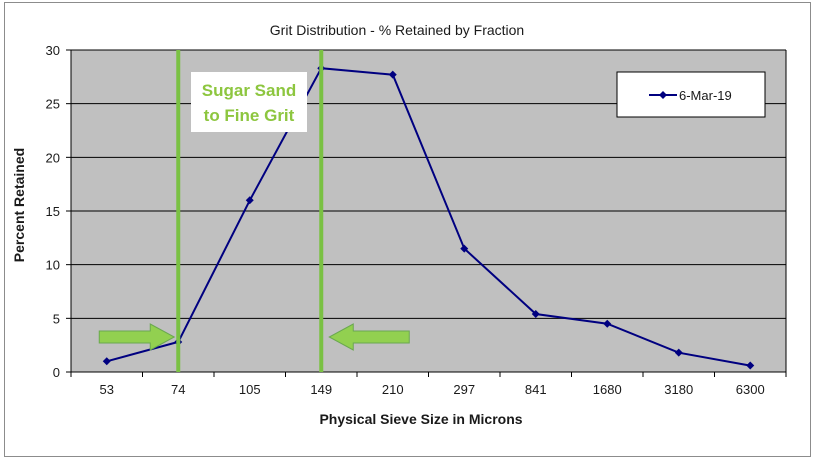 The width and height of the screenshot is (817, 465). What do you see at coordinates (107, 389) in the screenshot?
I see `x-tick-label: 53` at bounding box center [107, 389].